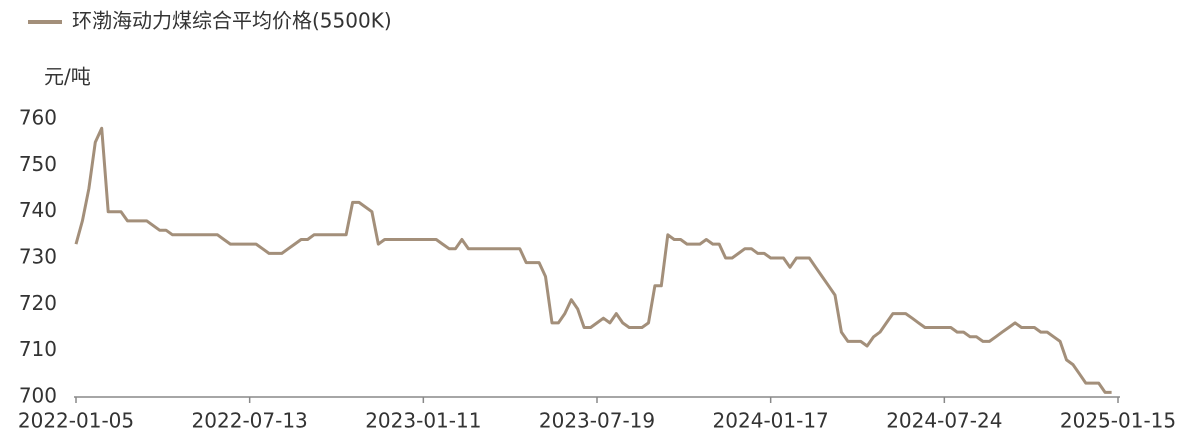  I want to click on y-tick-label: 730, so click(38, 257).